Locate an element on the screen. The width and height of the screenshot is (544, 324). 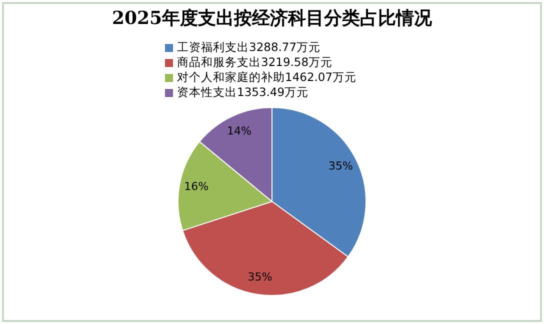
legend-label: 对个人和家庭的补助1462.07万元 is located at coordinates (267, 77).